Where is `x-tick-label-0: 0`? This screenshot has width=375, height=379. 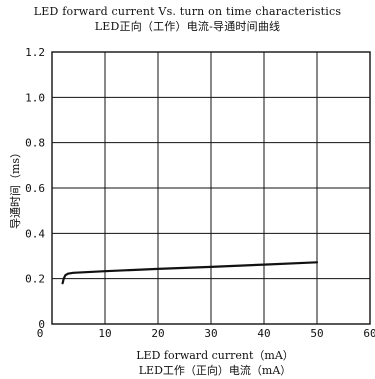
x-tick-label-0: 0 is located at coordinates (40, 333).